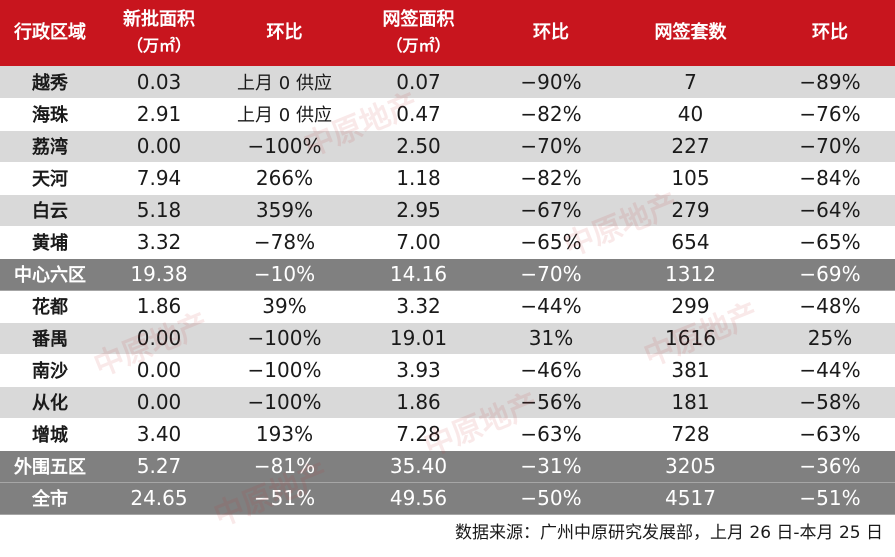 Image resolution: width=895 pixels, height=557 pixels. Describe the element at coordinates (830, 338) in the screenshot. I see `mom3-cell: 25%` at that location.